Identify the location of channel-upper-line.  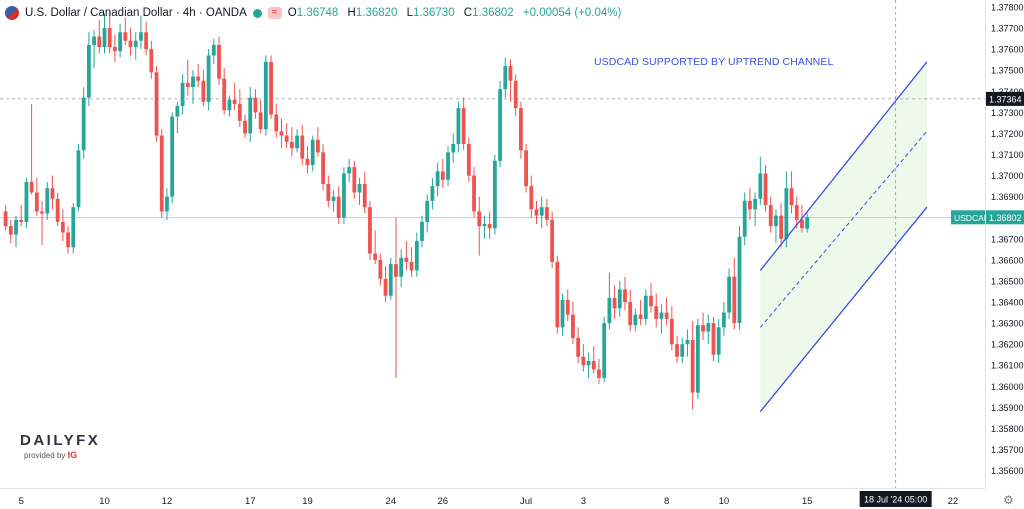
(843, 166).